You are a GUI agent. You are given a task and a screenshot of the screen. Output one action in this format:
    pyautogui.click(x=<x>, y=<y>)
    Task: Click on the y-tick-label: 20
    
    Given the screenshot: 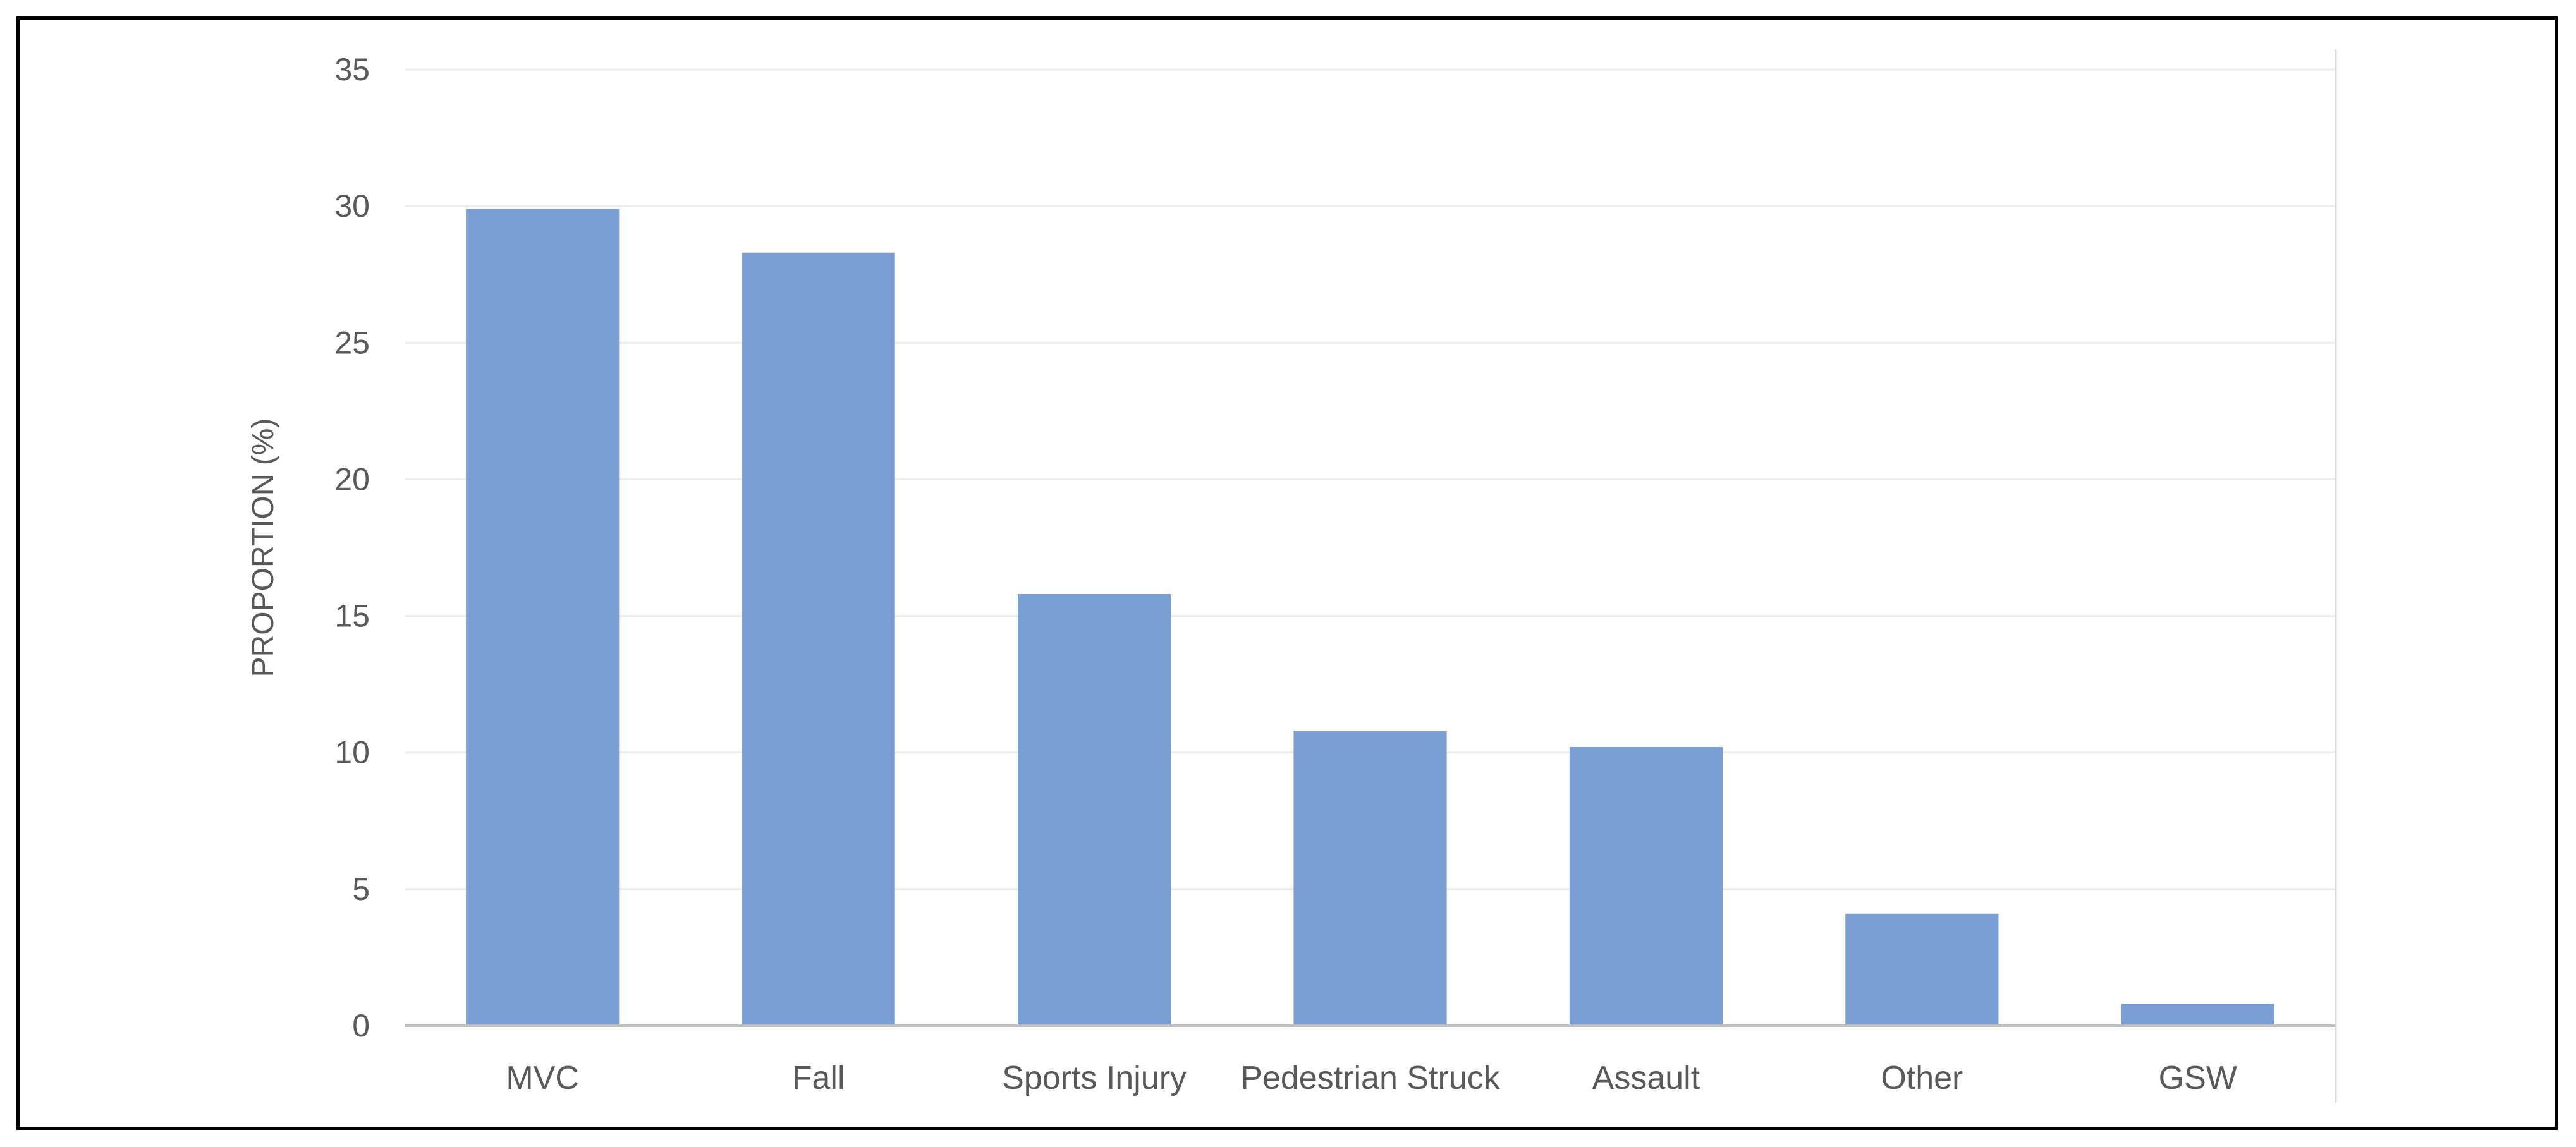 What is the action you would take?
    pyautogui.click(x=352, y=479)
    